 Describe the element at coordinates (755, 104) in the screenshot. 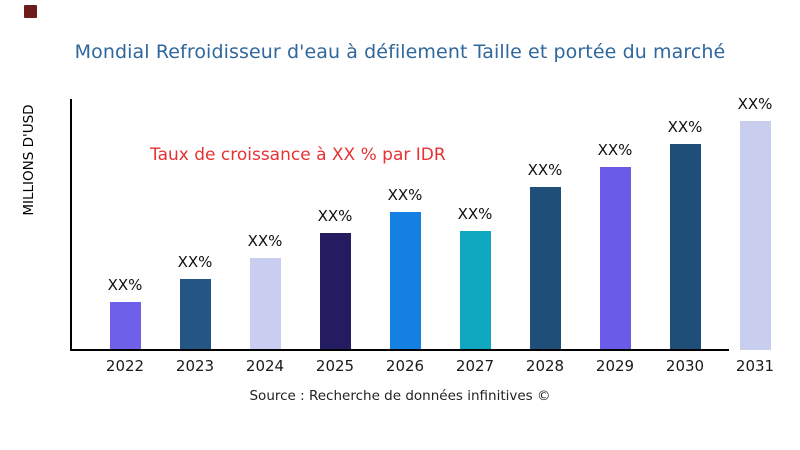

I see `bar-value-label-2031: XX%` at that location.